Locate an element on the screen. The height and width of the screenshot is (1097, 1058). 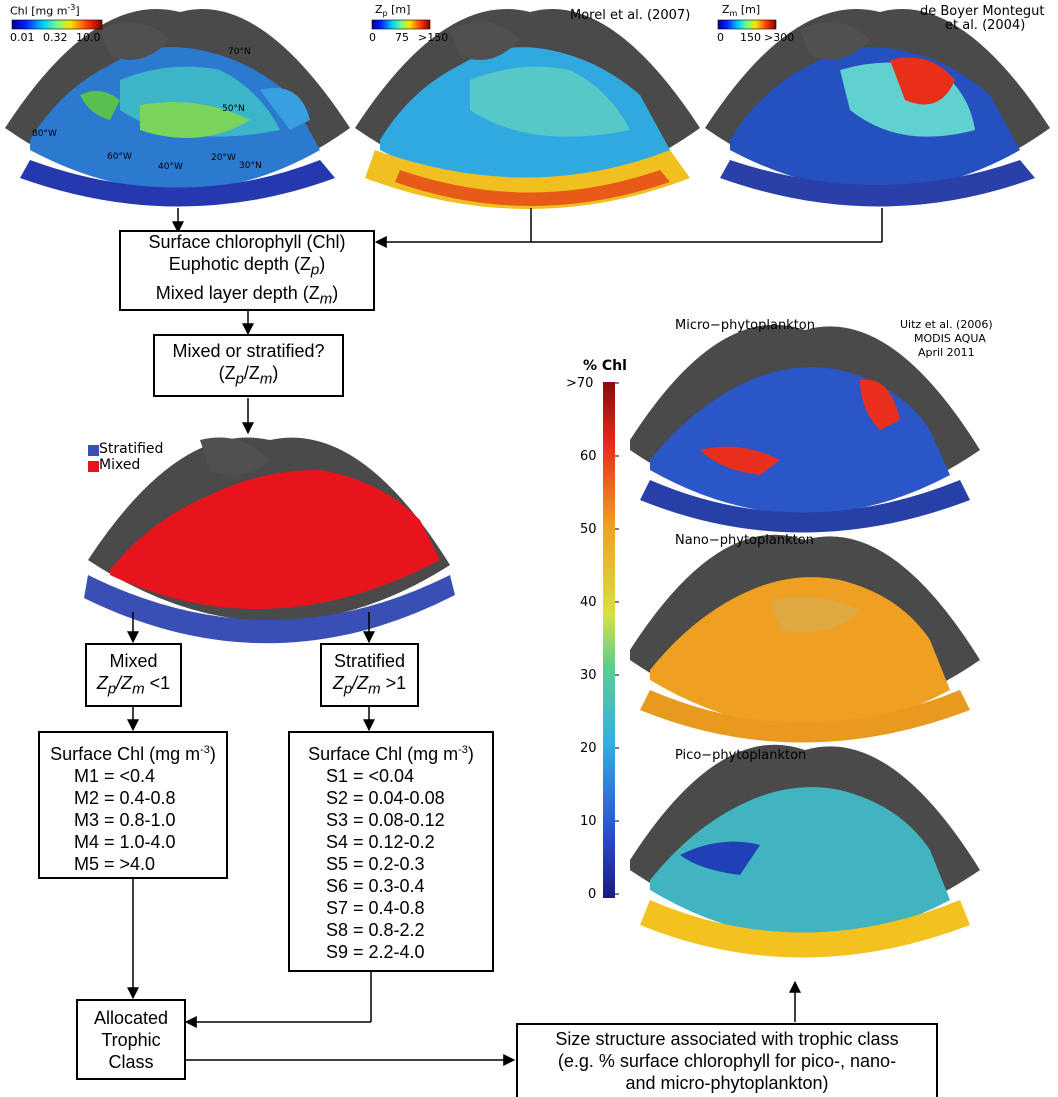
strat-header-sup: -3 is located at coordinates (463, 750).